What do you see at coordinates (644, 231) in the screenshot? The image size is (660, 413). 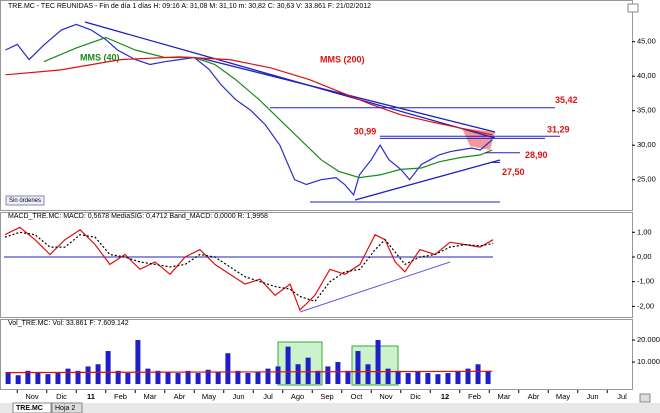 I see `y-tick-label: 1,00` at bounding box center [644, 231].